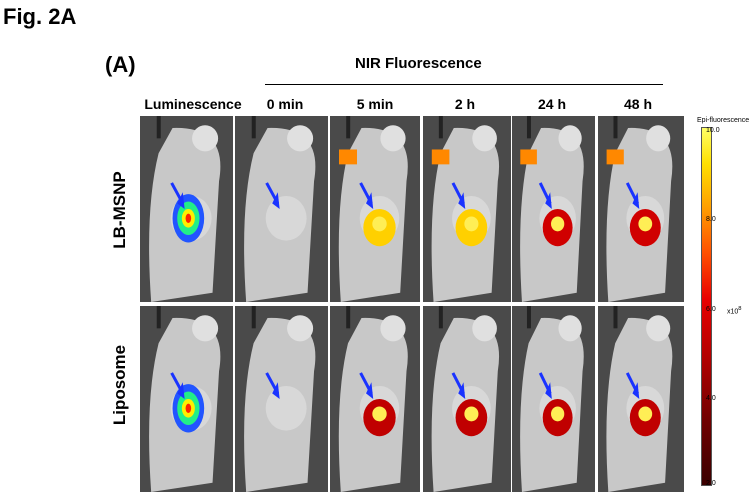  I want to click on column-header-luminescence: Luminescence, so click(193, 104).